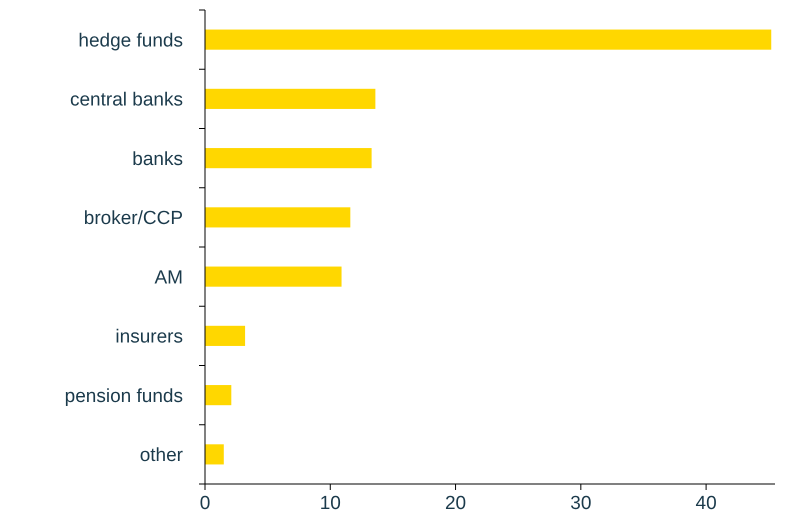 The image size is (788, 527). I want to click on x-tick-label: 10, so click(330, 503).